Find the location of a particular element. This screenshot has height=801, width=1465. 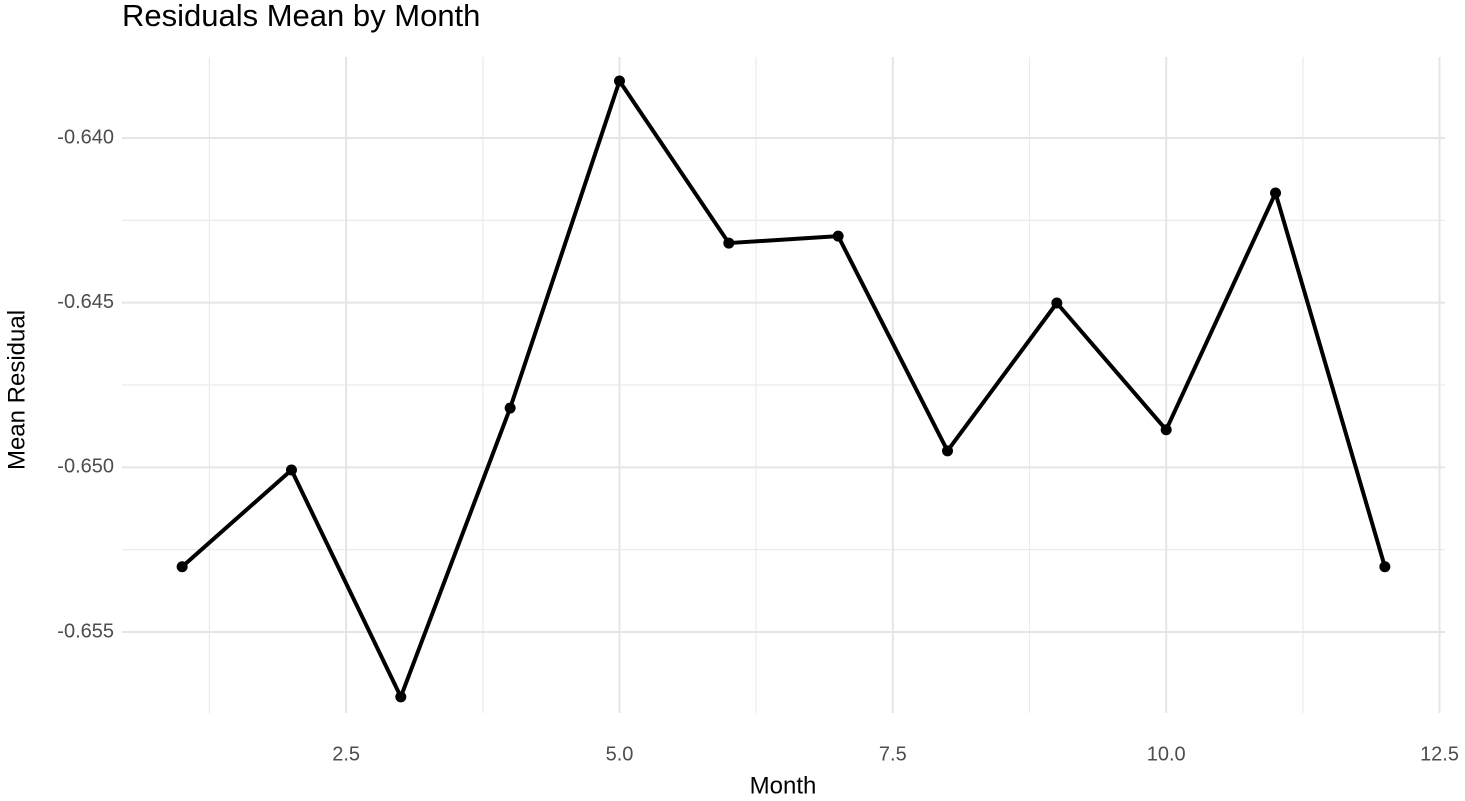

y-tick-label: -0.645 is located at coordinates (85, 302).